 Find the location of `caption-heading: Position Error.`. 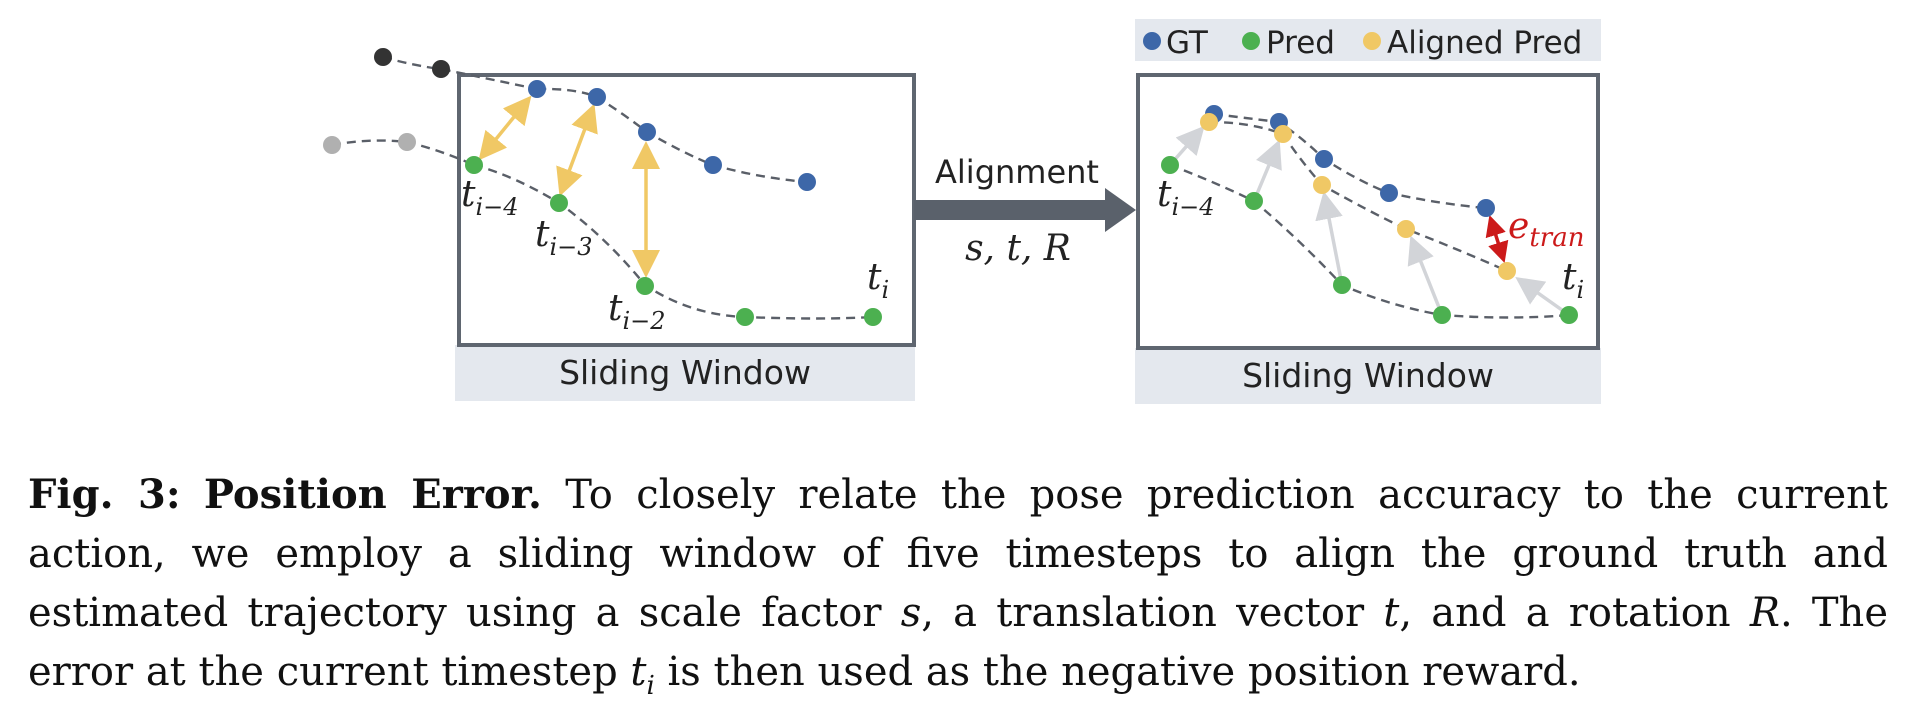

caption-heading: Position Error. is located at coordinates (372, 494).